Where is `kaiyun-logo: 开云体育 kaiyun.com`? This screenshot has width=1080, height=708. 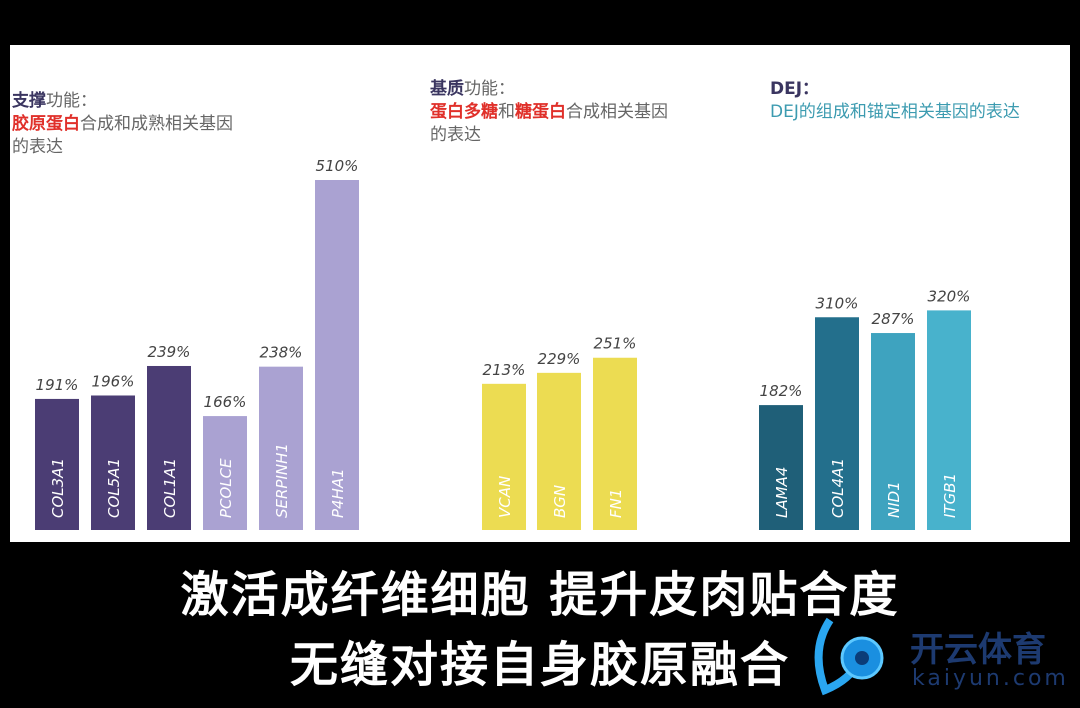
kaiyun-logo: 开云体育 kaiyun.com is located at coordinates (940, 655).